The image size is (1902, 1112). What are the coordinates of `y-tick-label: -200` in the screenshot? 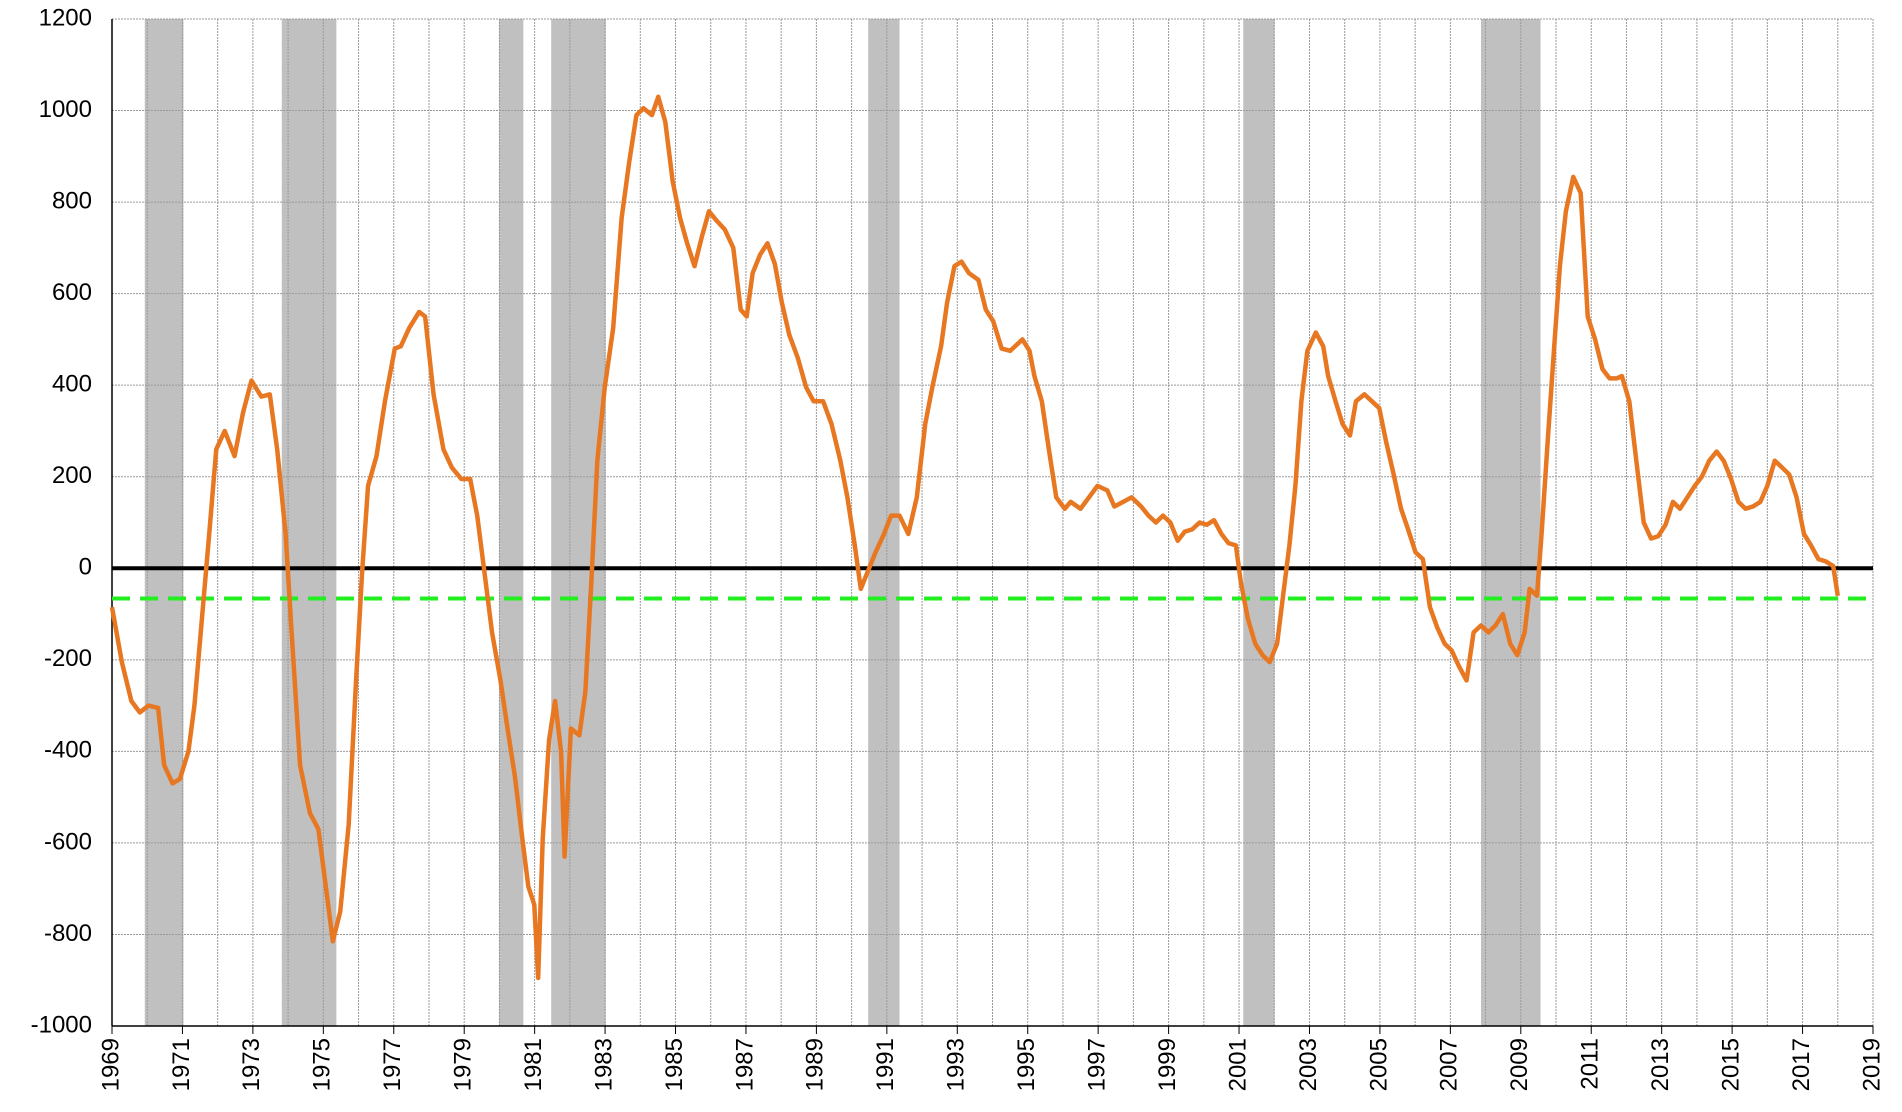 It's located at (68, 658).